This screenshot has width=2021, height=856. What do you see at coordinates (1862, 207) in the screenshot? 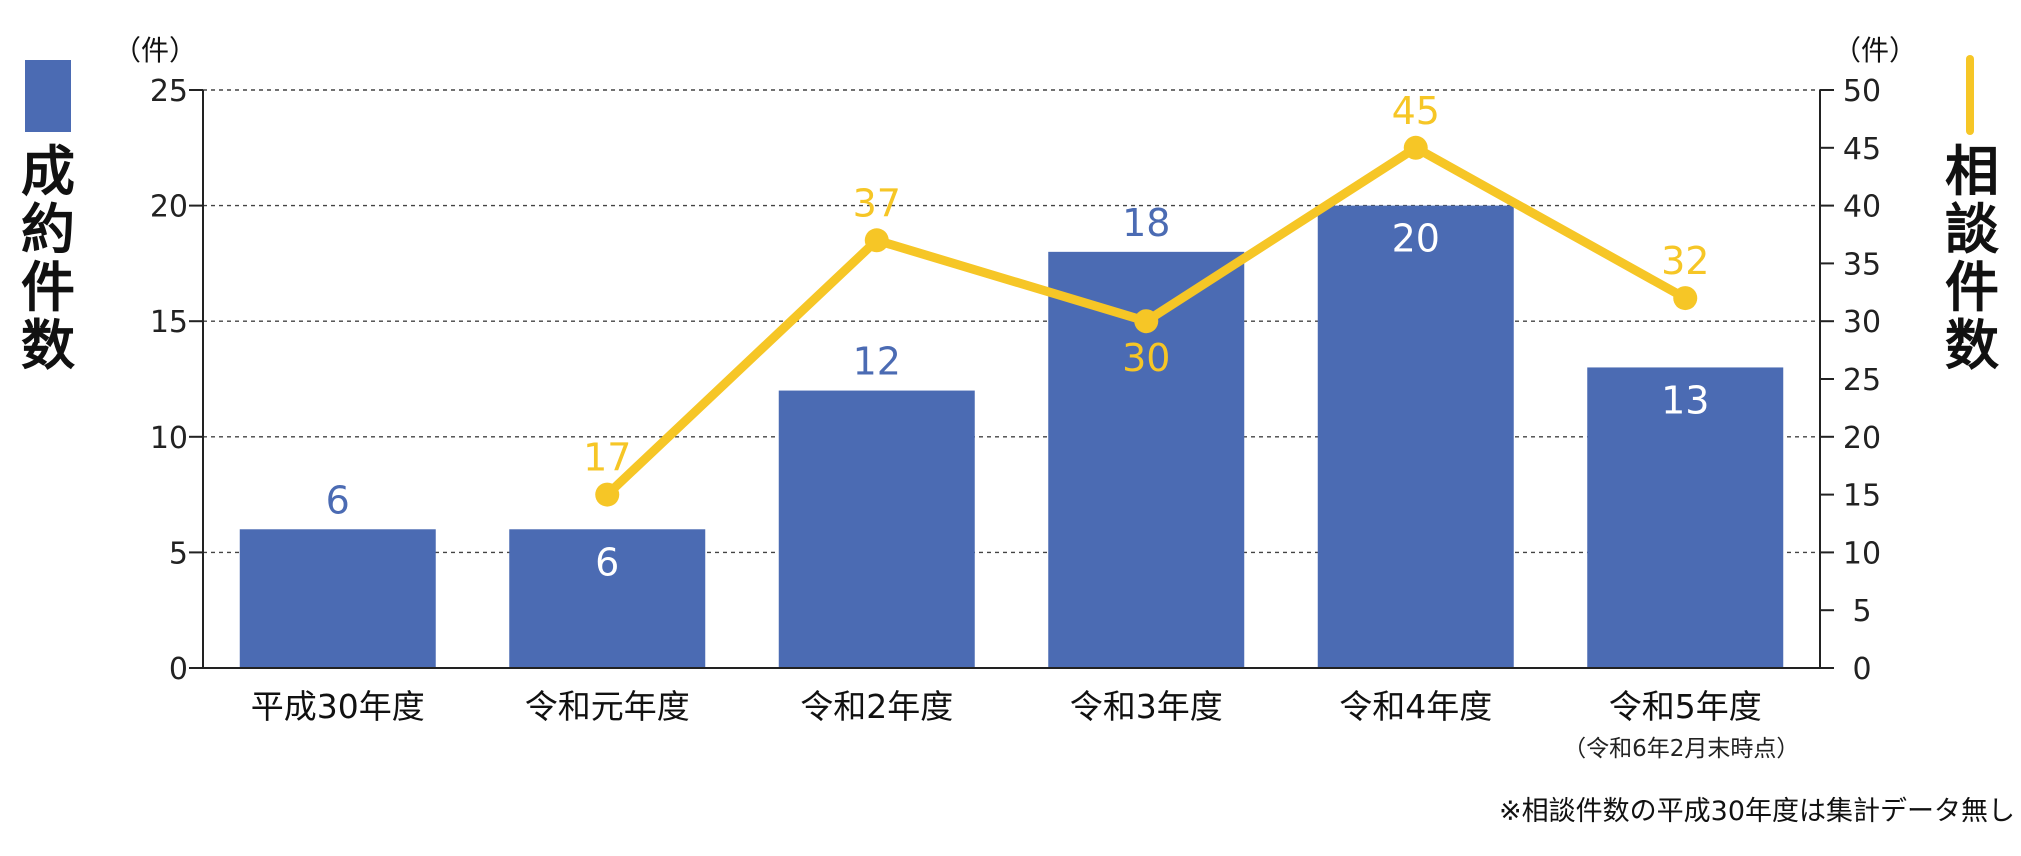
I see `right-tick-label: 40` at bounding box center [1862, 207].